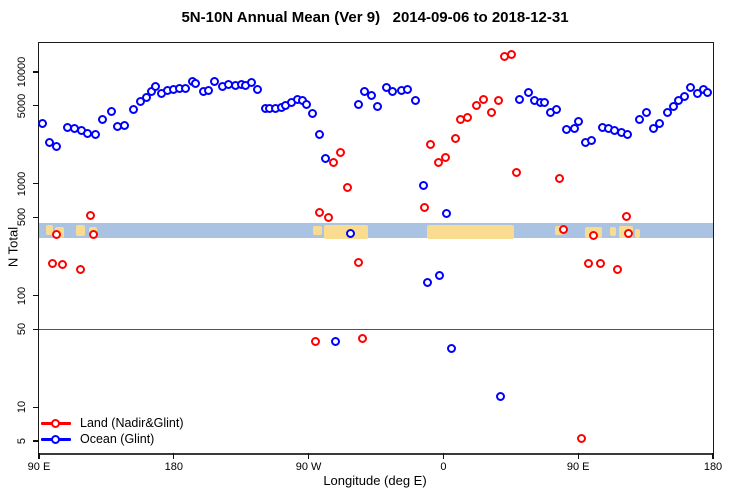  I want to click on legend-item-land: Land (Nadir&Glint), so click(112, 423).